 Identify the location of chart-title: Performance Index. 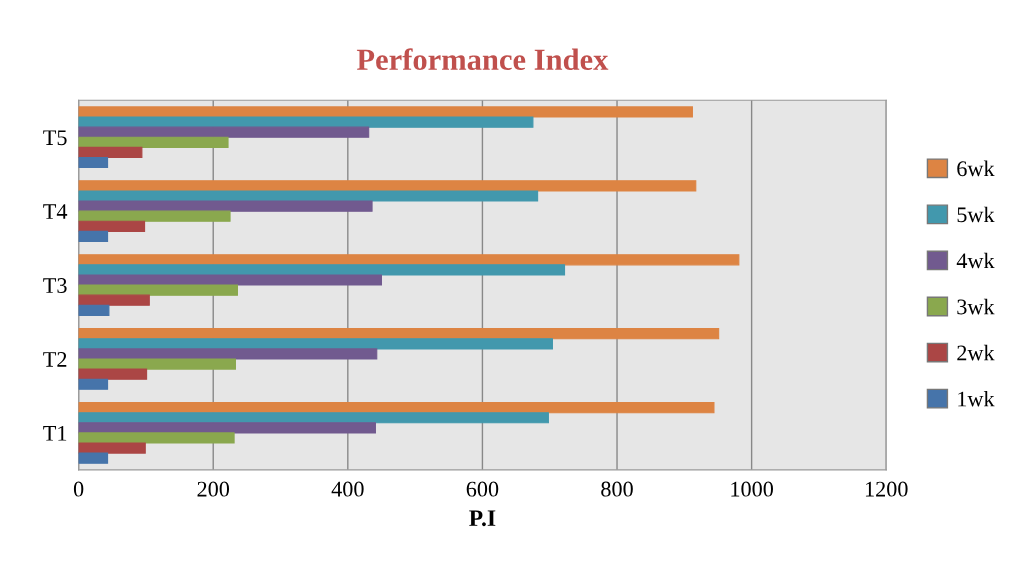
(482, 59).